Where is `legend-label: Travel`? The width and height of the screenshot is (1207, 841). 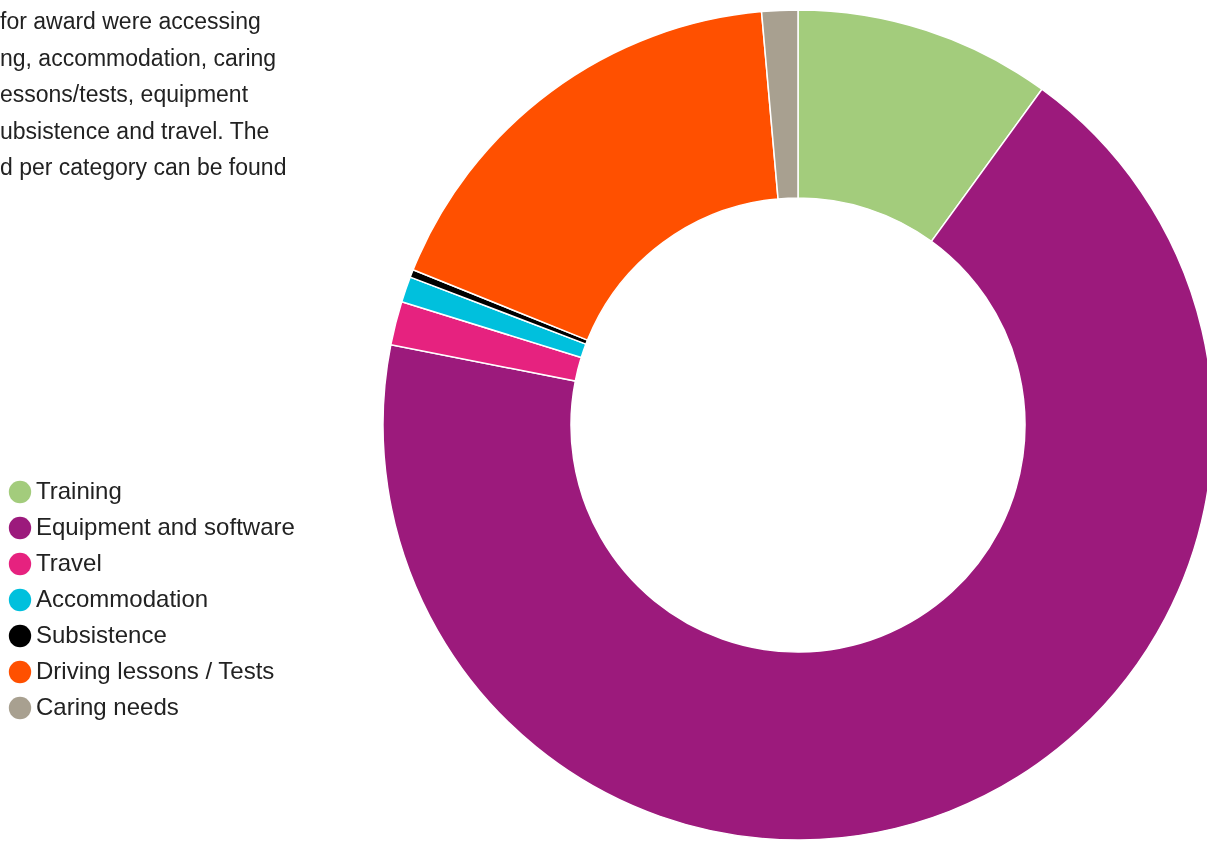
legend-label: Travel is located at coordinates (69, 562).